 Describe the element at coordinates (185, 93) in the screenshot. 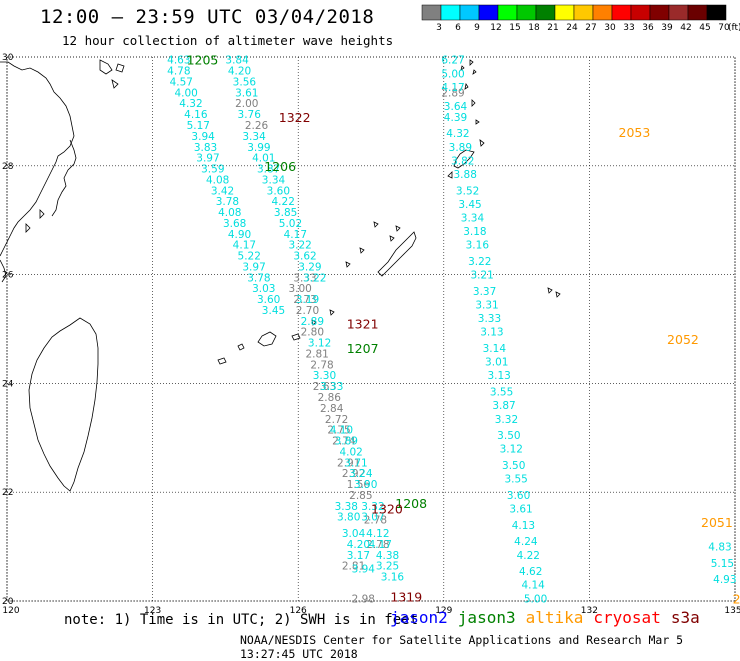

I see `swh-value: 4.00` at that location.